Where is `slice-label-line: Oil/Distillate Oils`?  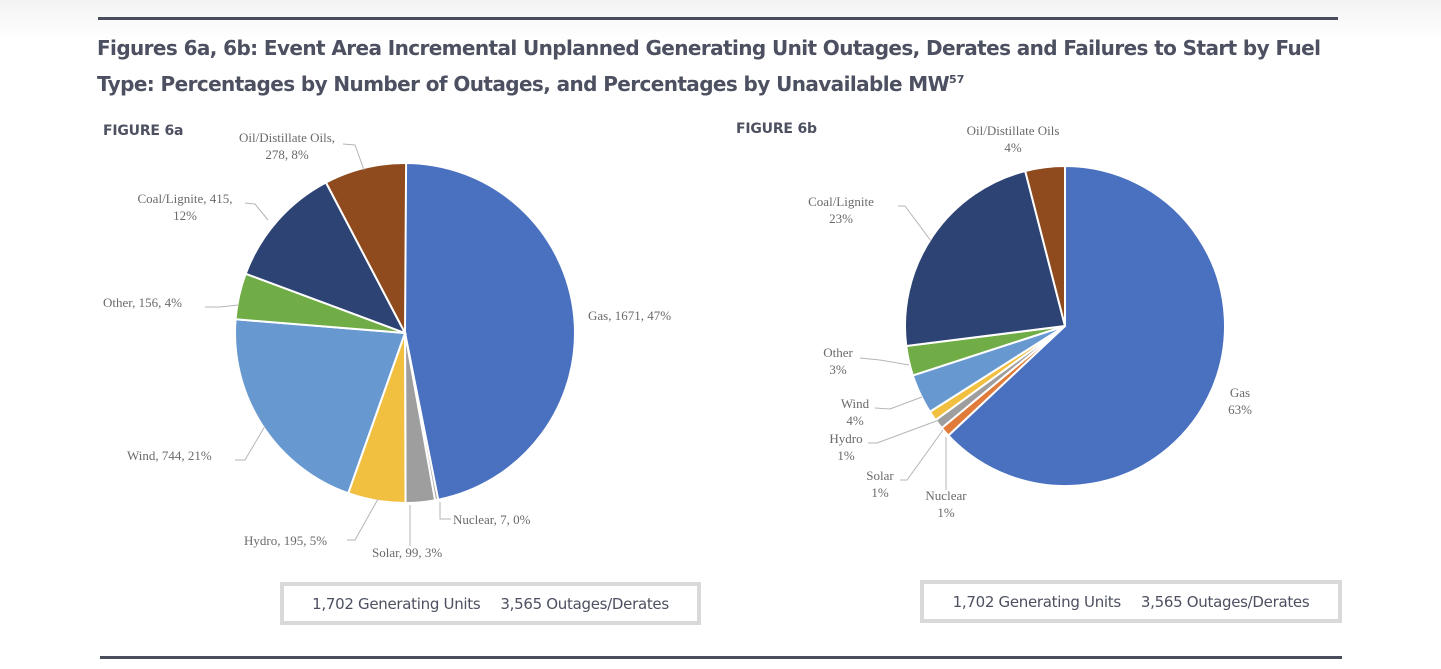
slice-label-line: Oil/Distillate Oils is located at coordinates (1013, 130).